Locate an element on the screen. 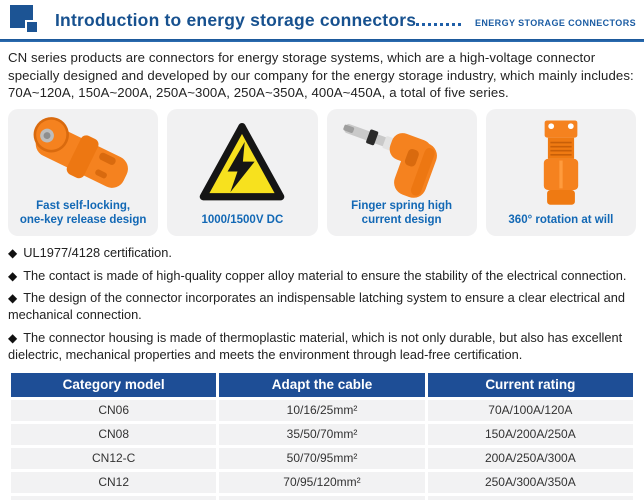 This screenshot has height=500, width=644. table-row: CN12 70/95/120mm² 250A/300A/350A is located at coordinates (322, 482).